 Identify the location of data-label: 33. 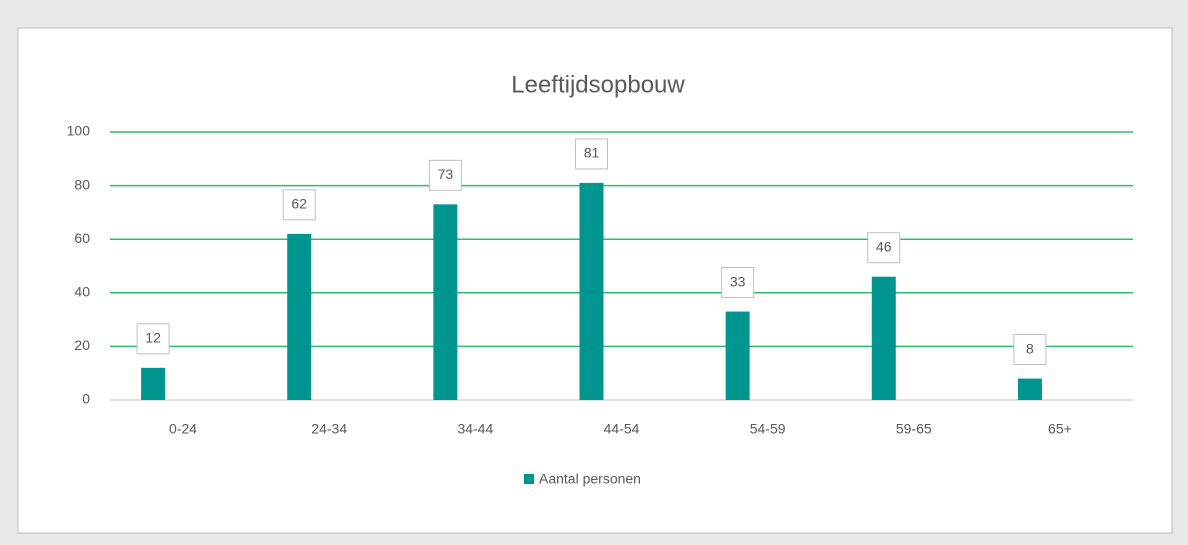
(738, 281).